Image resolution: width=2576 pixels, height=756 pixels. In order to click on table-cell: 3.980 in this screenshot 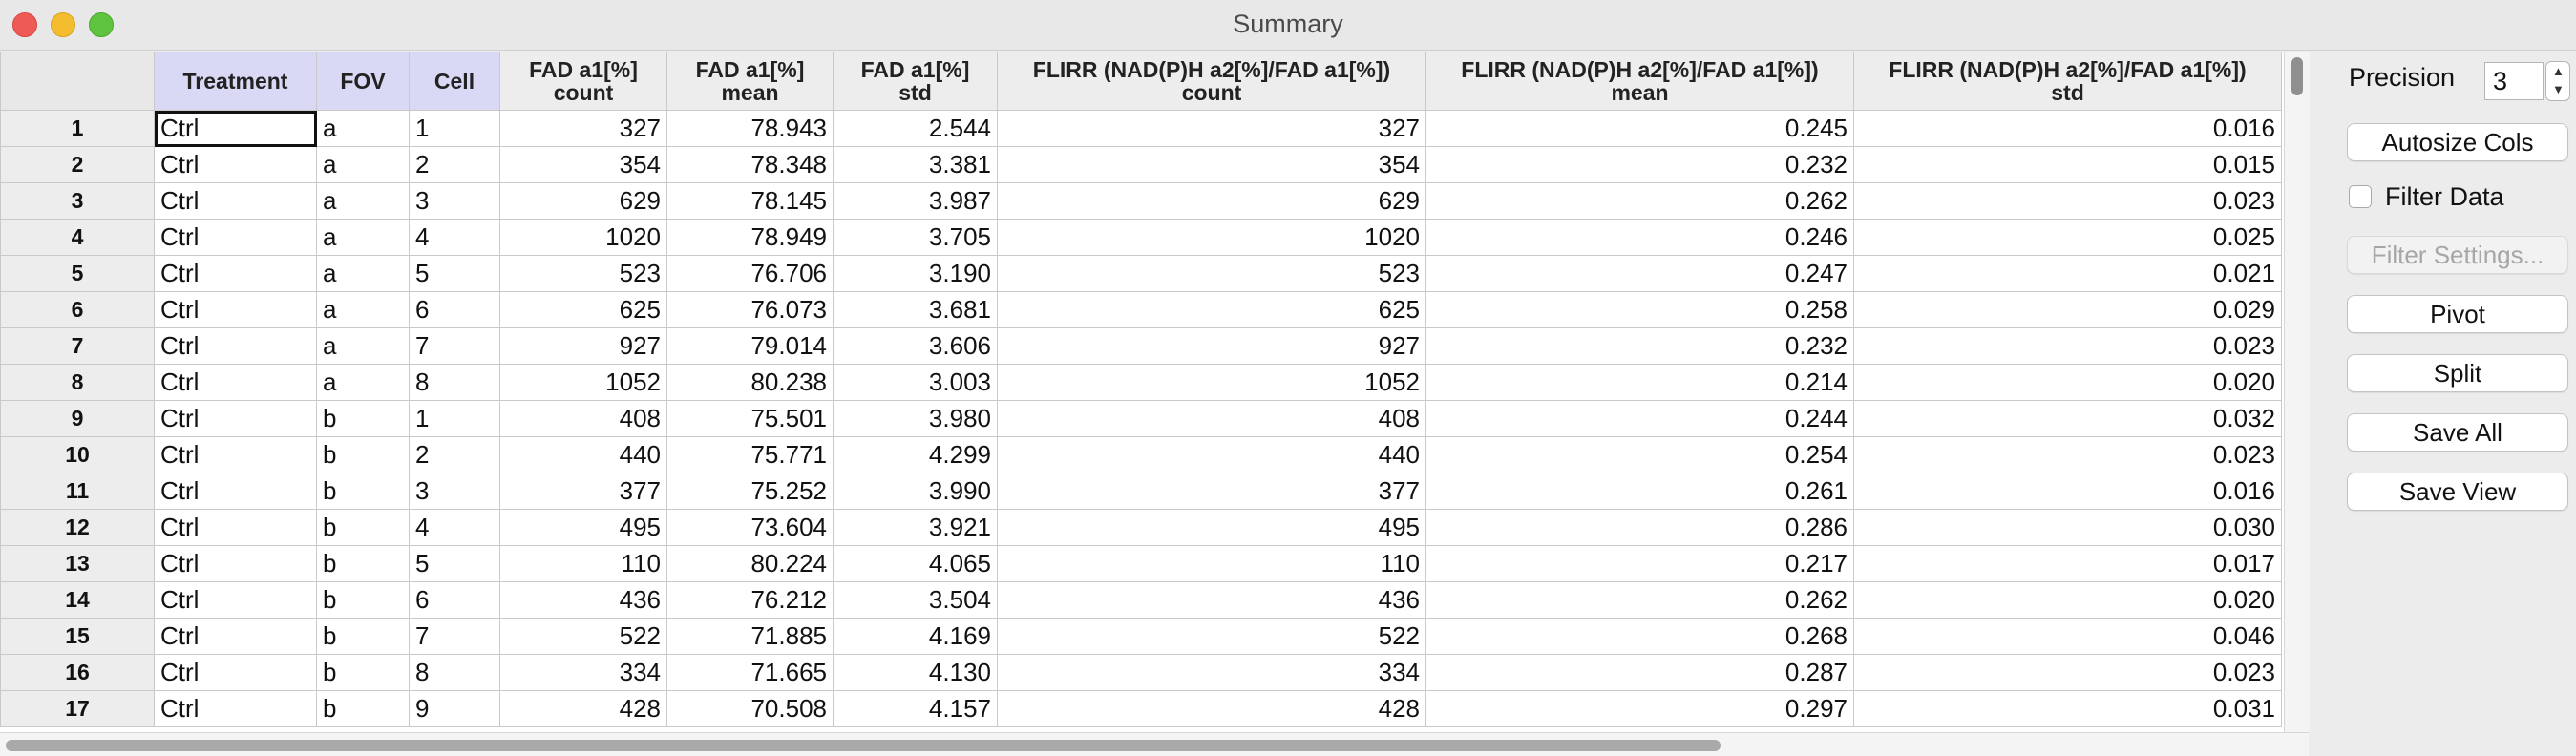, I will do `click(915, 419)`.